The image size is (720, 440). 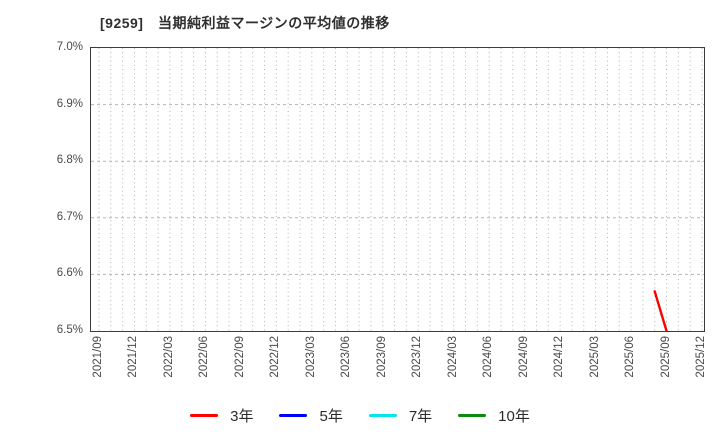 I want to click on legend-item-10年: 10年, so click(x=494, y=415).